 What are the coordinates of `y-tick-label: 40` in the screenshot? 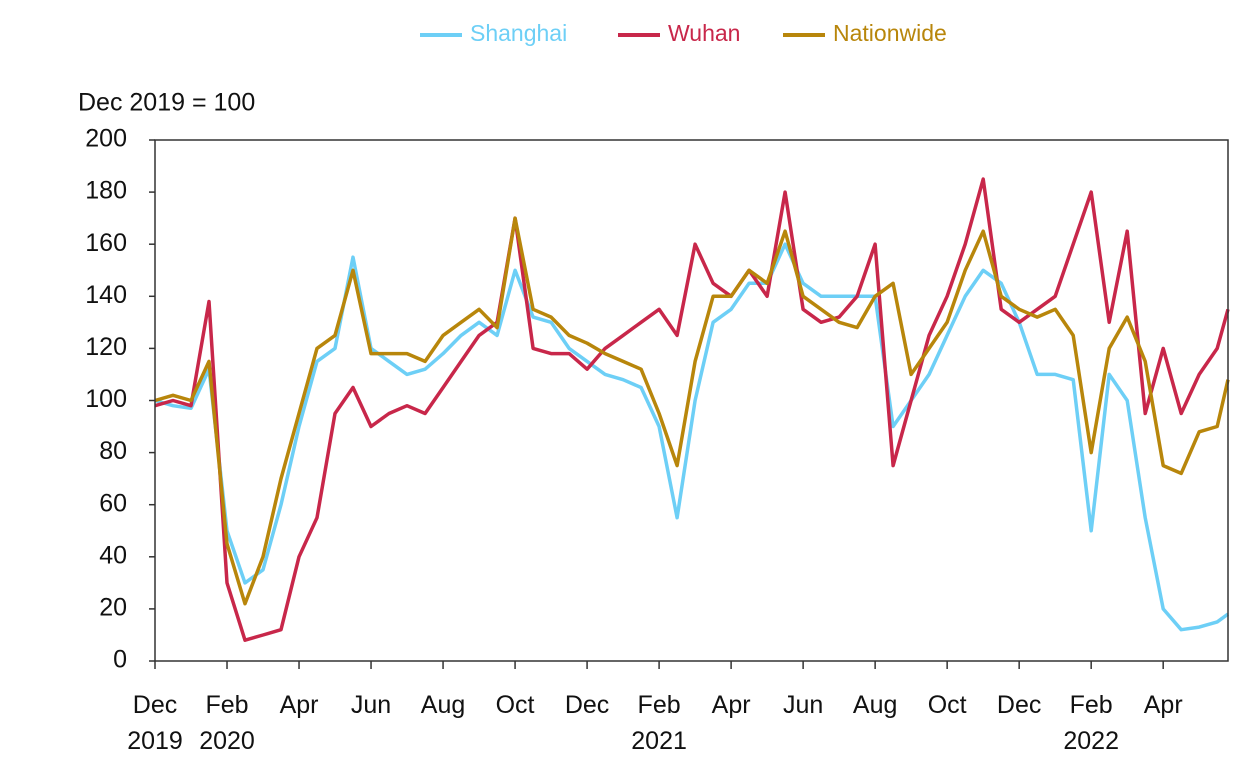 It's located at (113, 555).